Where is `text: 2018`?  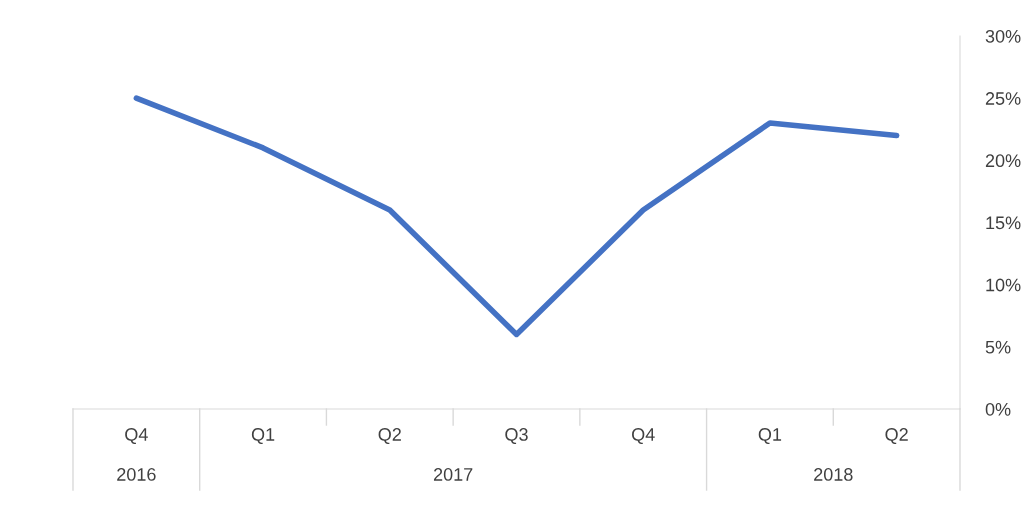 text: 2018 is located at coordinates (833, 474).